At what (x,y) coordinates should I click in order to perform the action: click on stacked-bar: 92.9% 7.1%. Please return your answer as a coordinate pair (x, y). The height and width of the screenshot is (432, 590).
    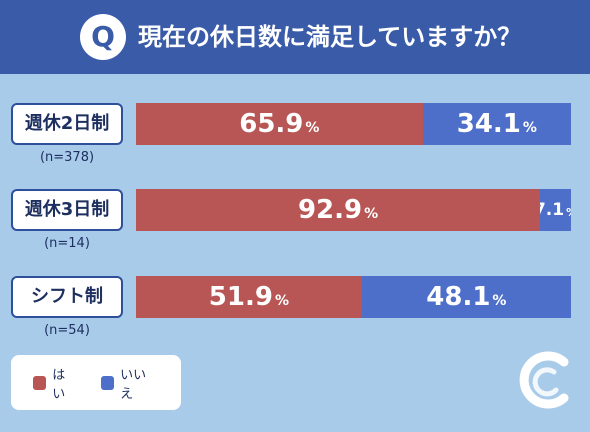
    Looking at the image, I should click on (353, 210).